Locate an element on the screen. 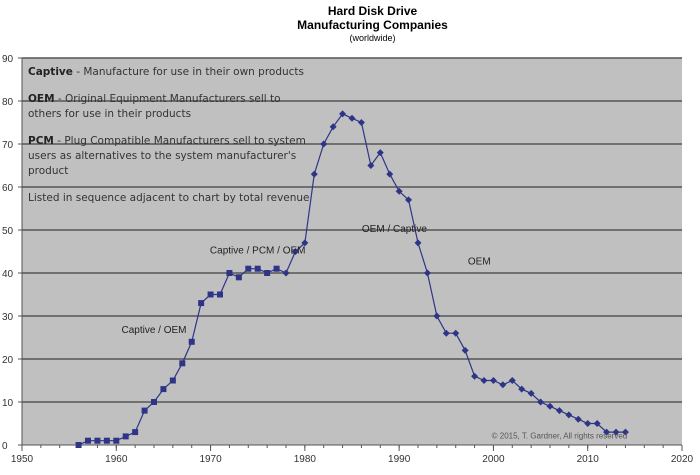 This screenshot has height=475, width=700. x-tick-label: 2010 is located at coordinates (588, 459).